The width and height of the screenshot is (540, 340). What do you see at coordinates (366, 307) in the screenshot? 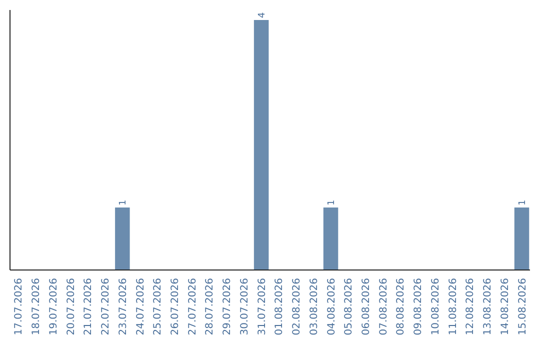
I see `x-tick-label: 06.08.2026` at bounding box center [366, 307].